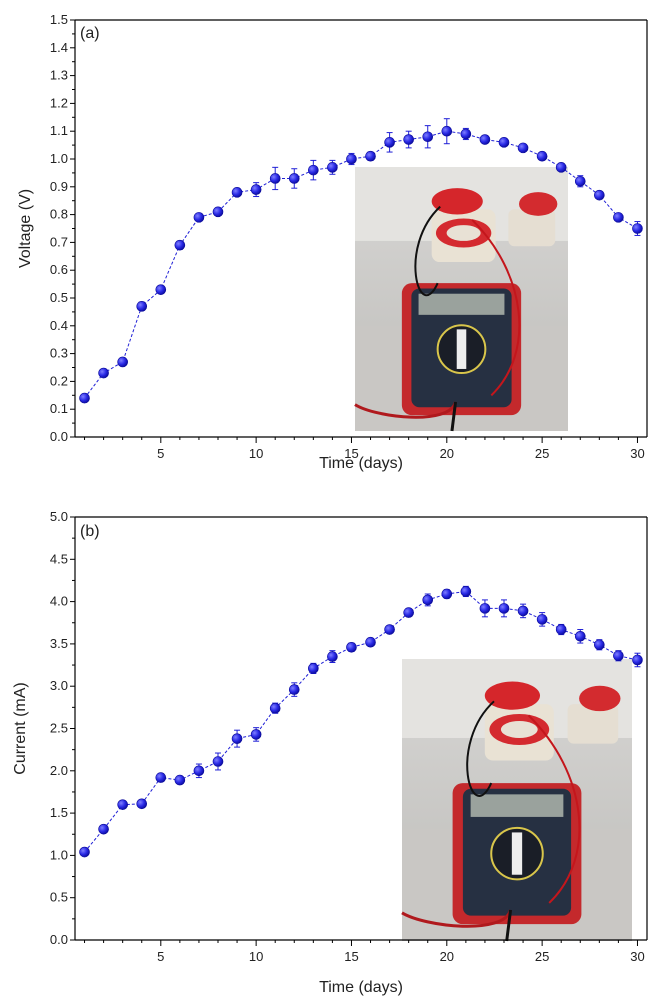  I want to click on panel-a-y-tick-label: 1.4, so click(59, 47).